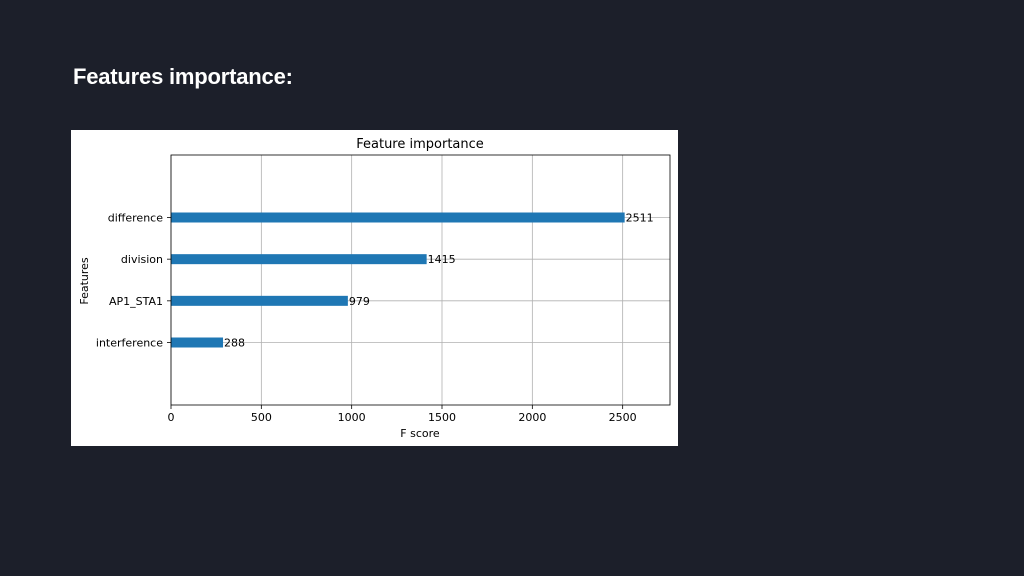 This screenshot has width=1024, height=576. I want to click on bar-ap1_sta1, so click(259, 300).